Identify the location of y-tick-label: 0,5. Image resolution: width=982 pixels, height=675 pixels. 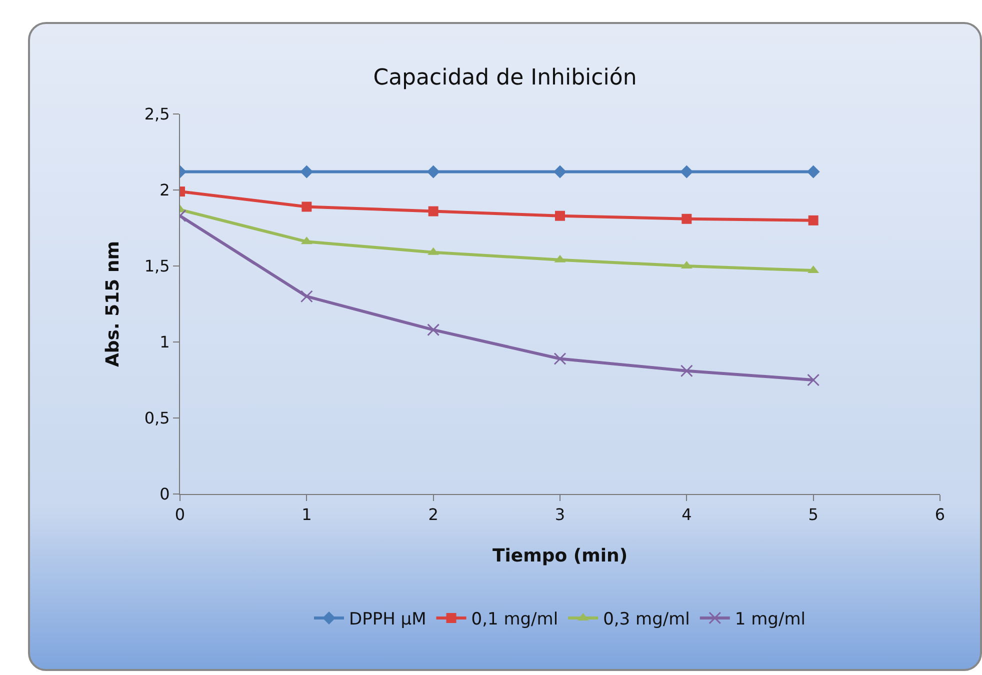
(157, 418).